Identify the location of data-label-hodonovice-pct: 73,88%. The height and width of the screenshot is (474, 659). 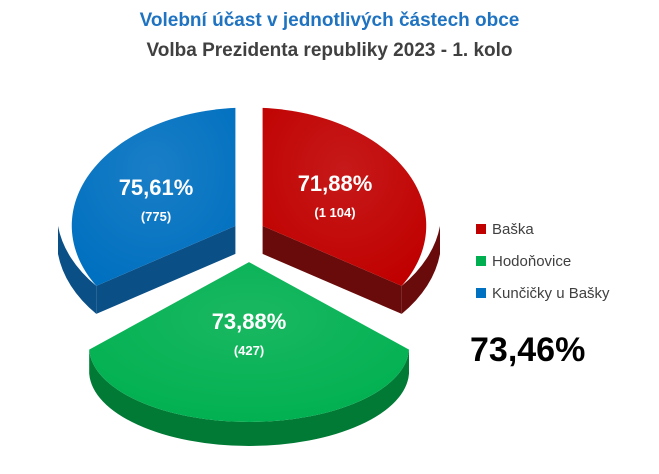
(249, 321).